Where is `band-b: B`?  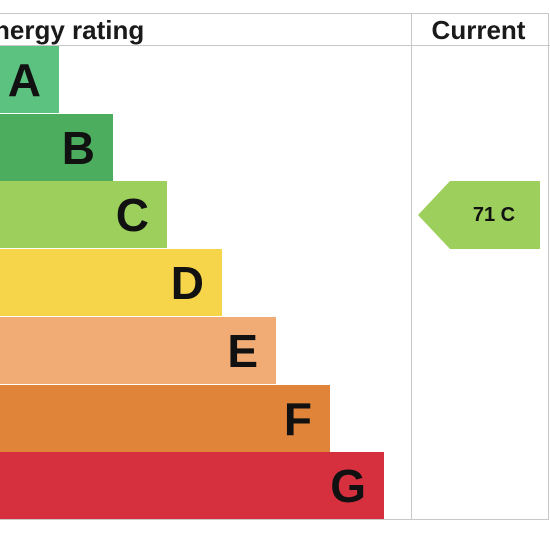
band-b: B is located at coordinates (56, 147).